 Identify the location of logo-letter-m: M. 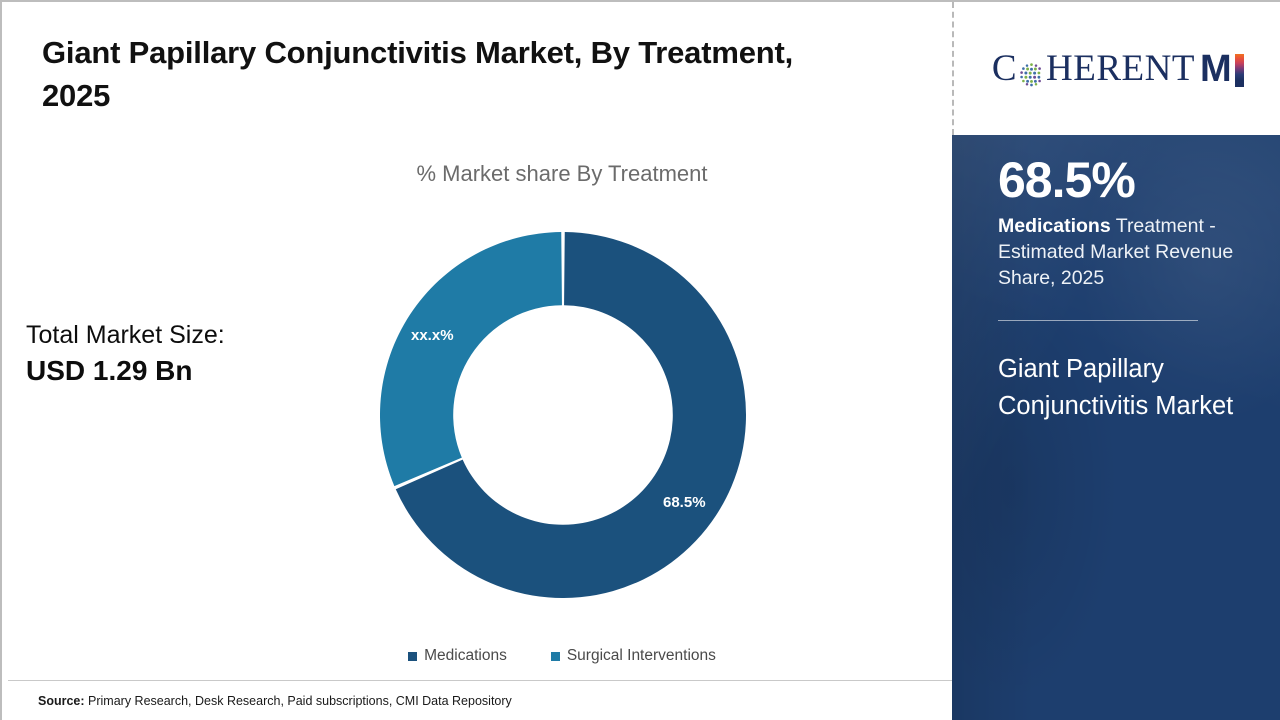
(1216, 68).